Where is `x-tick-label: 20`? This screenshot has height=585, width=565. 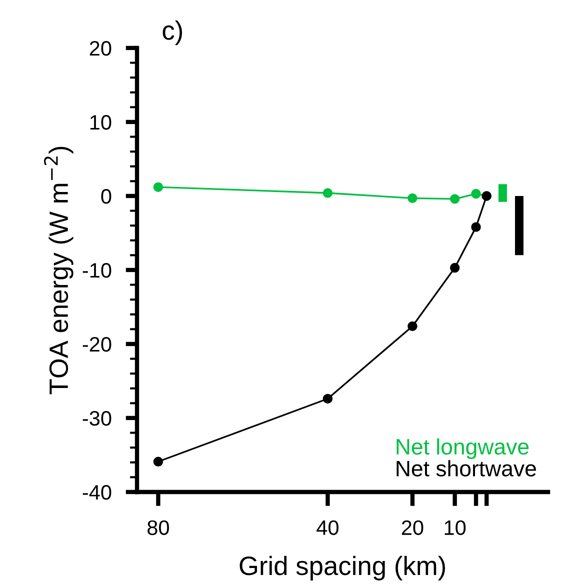
x-tick-label: 20 is located at coordinates (413, 528).